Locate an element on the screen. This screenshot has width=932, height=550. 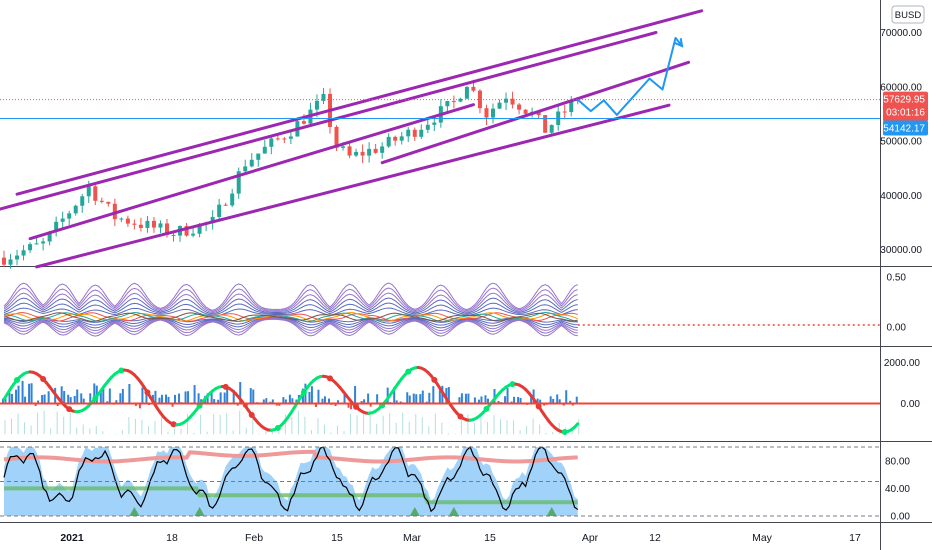
current-price-tag is located at coordinates (905, 106).